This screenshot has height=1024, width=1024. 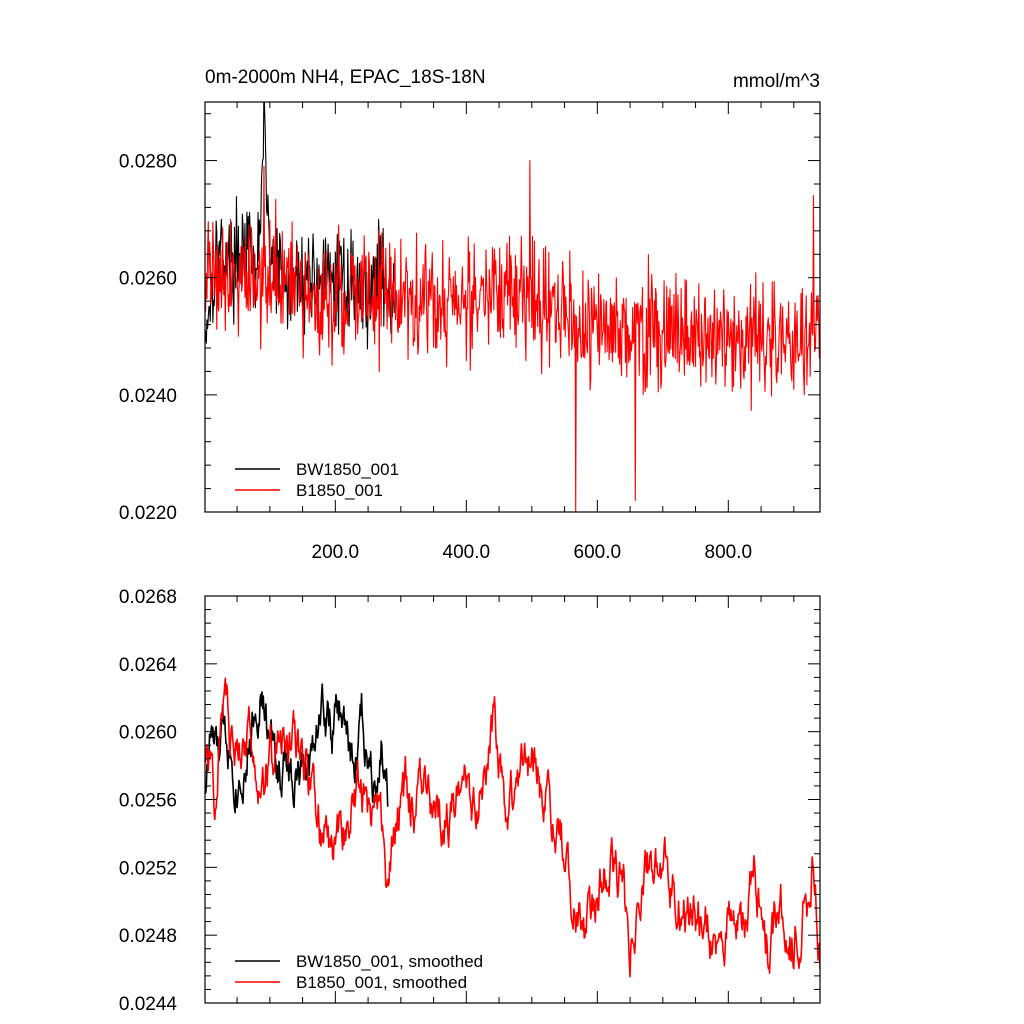 I want to click on y-tick-label: 0.0280, so click(x=148, y=162).